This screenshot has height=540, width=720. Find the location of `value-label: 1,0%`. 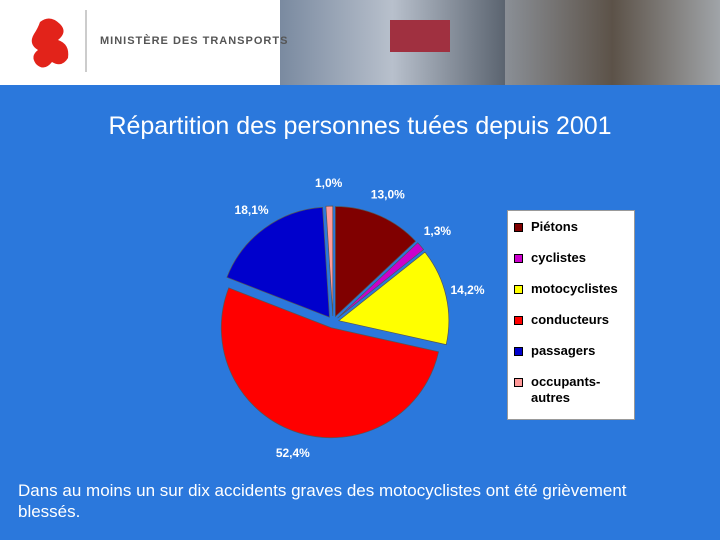

value-label: 1,0% is located at coordinates (329, 183).